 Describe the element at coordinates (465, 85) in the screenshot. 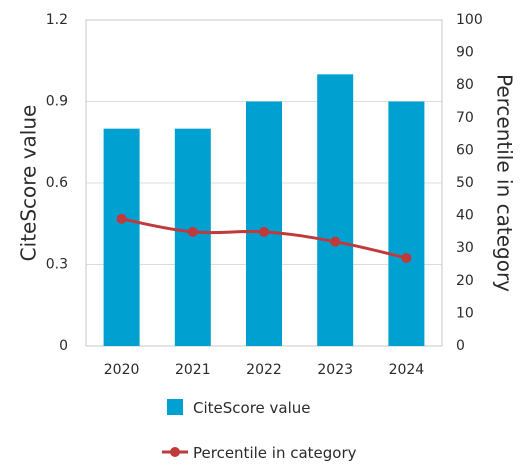

I see `y2-tick-label: 80` at that location.